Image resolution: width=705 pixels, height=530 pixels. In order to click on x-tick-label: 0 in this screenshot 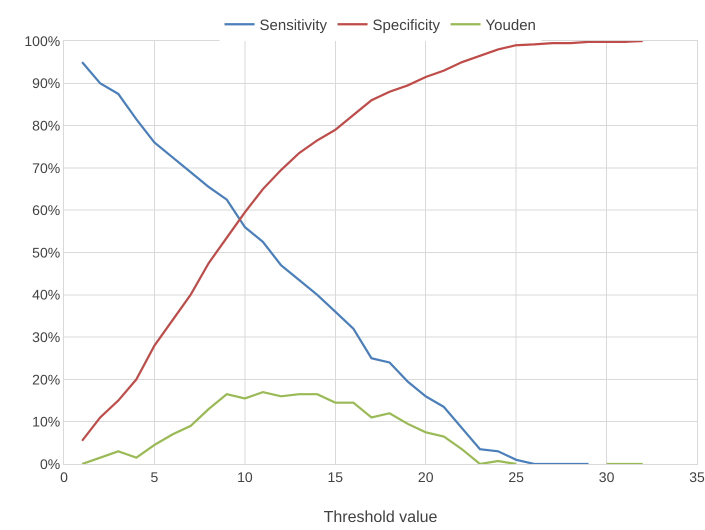, I will do `click(64, 476)`.